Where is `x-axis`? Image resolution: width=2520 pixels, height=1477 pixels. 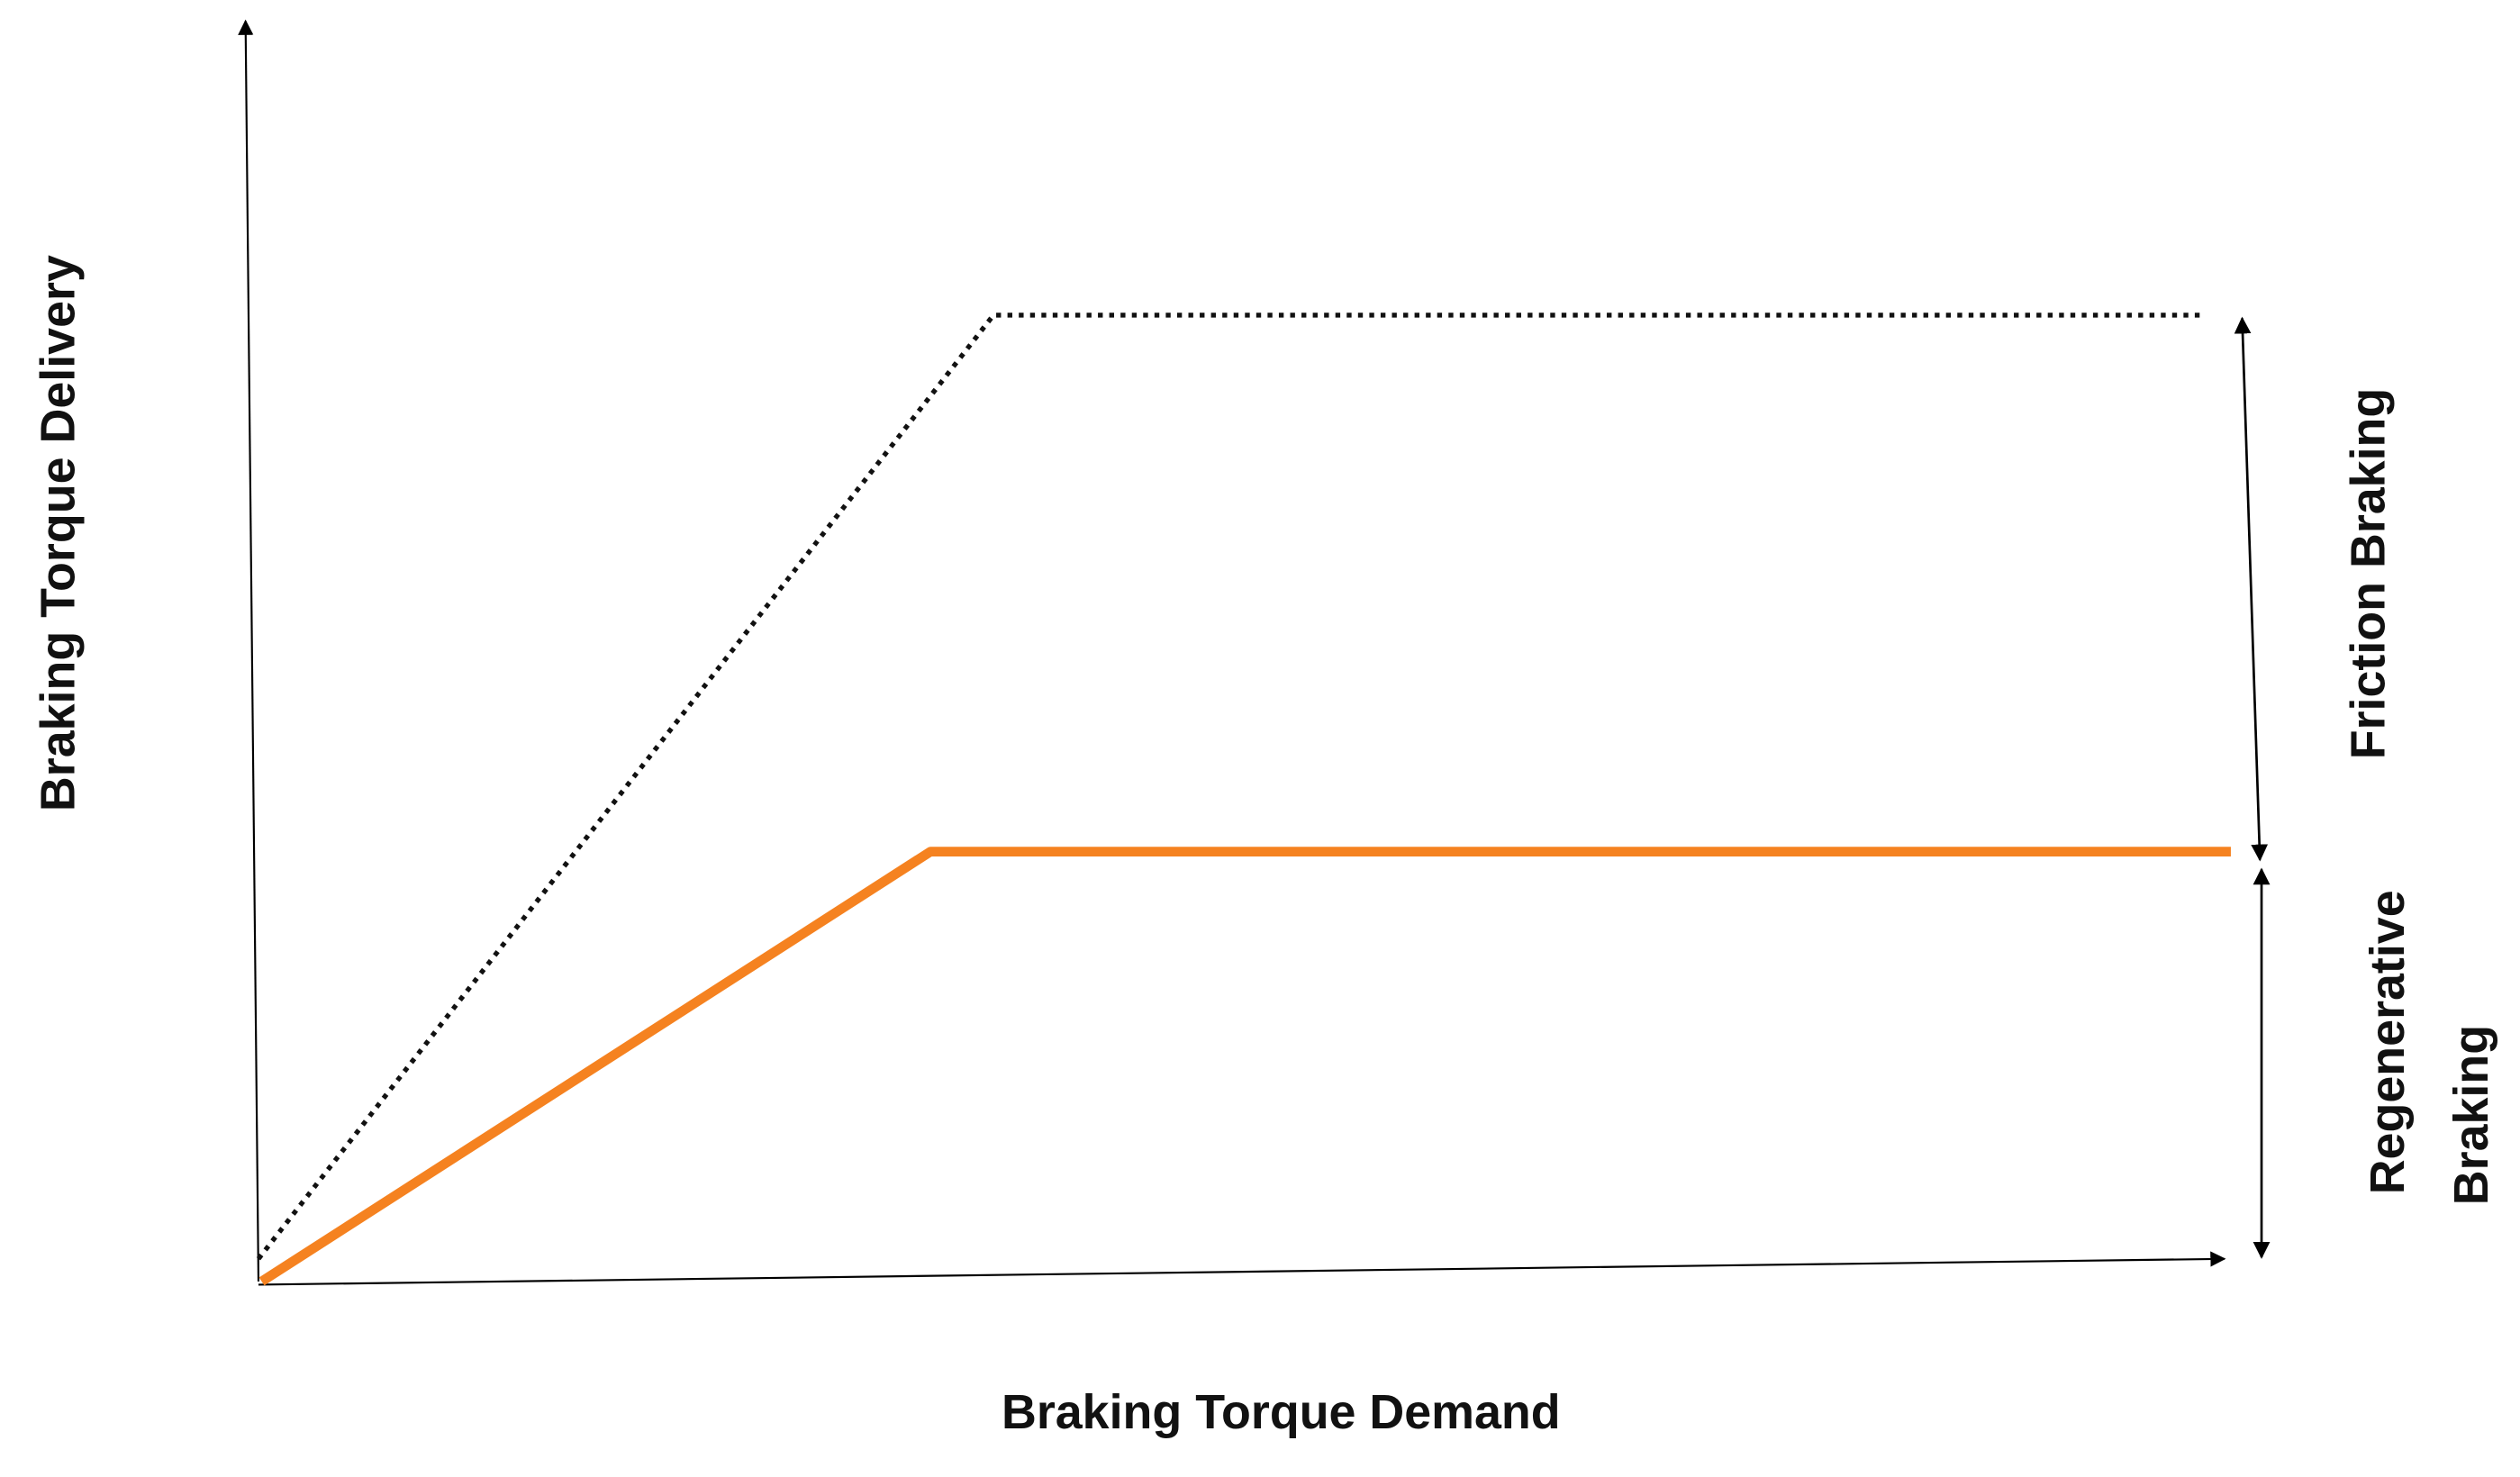 x-axis is located at coordinates (1242, 1268).